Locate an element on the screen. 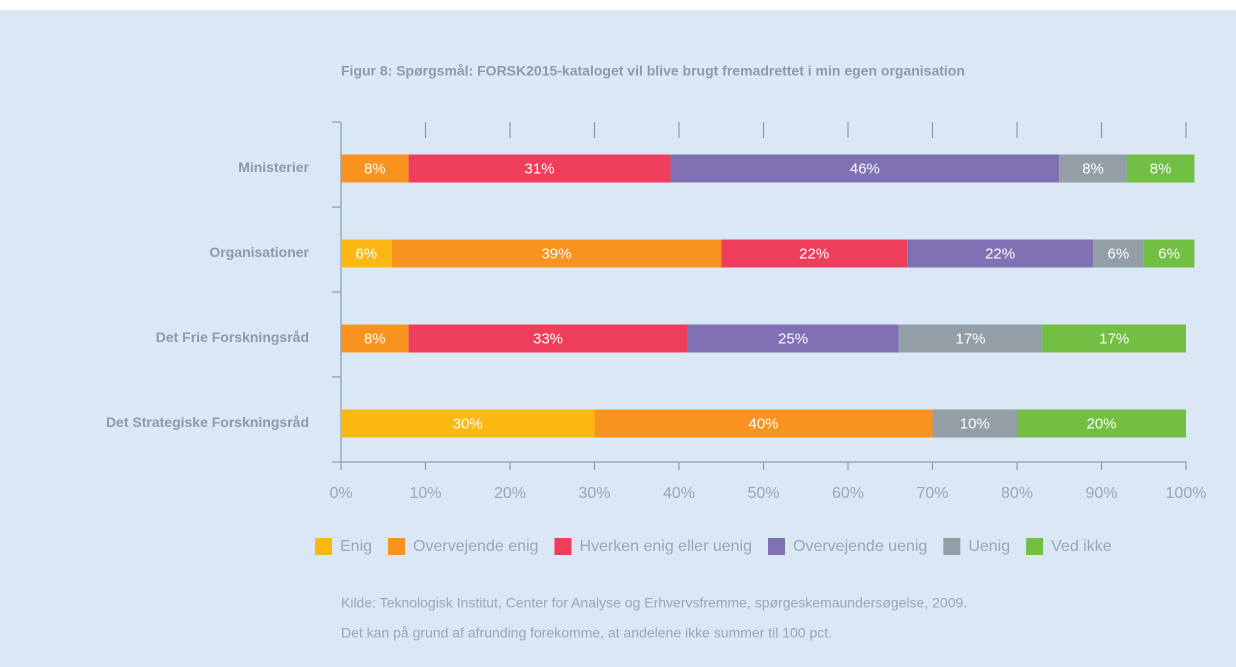 The width and height of the screenshot is (1236, 667). value-label: 10% is located at coordinates (975, 423).